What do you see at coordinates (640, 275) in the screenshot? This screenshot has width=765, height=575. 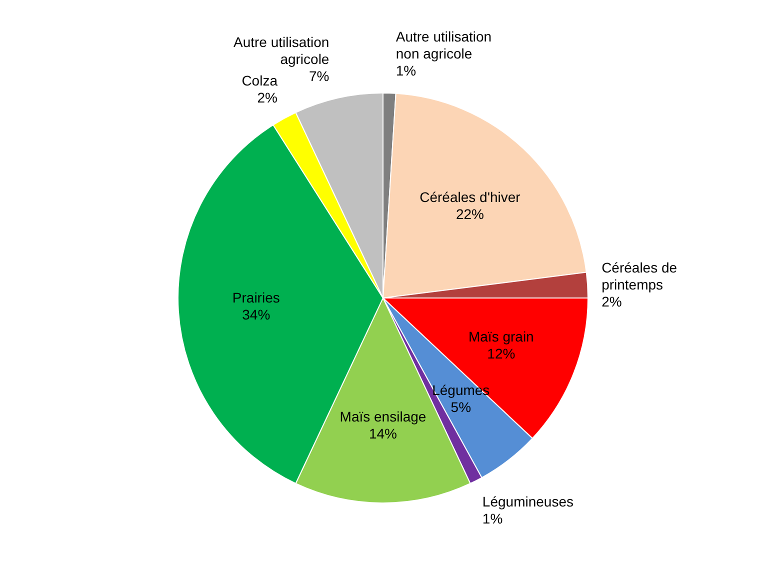 I see `slice-label: Céréales de printemps` at bounding box center [640, 275].